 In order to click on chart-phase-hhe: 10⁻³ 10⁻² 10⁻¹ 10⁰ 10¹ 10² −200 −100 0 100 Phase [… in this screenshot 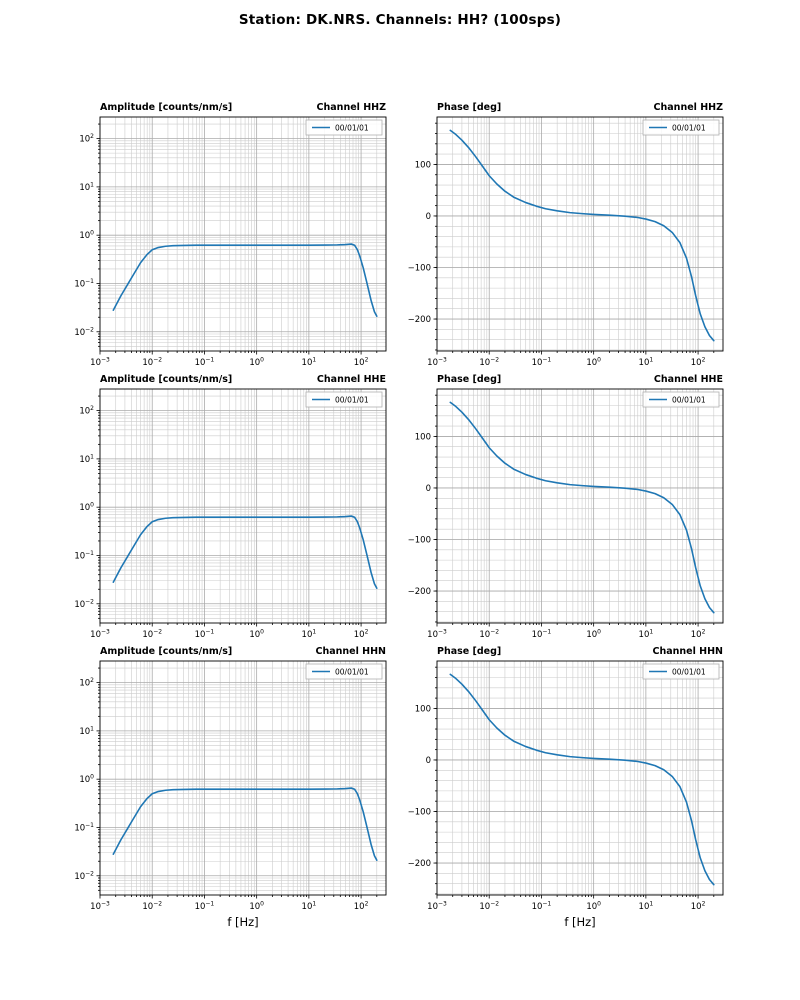, I will do `click(566, 507)`.